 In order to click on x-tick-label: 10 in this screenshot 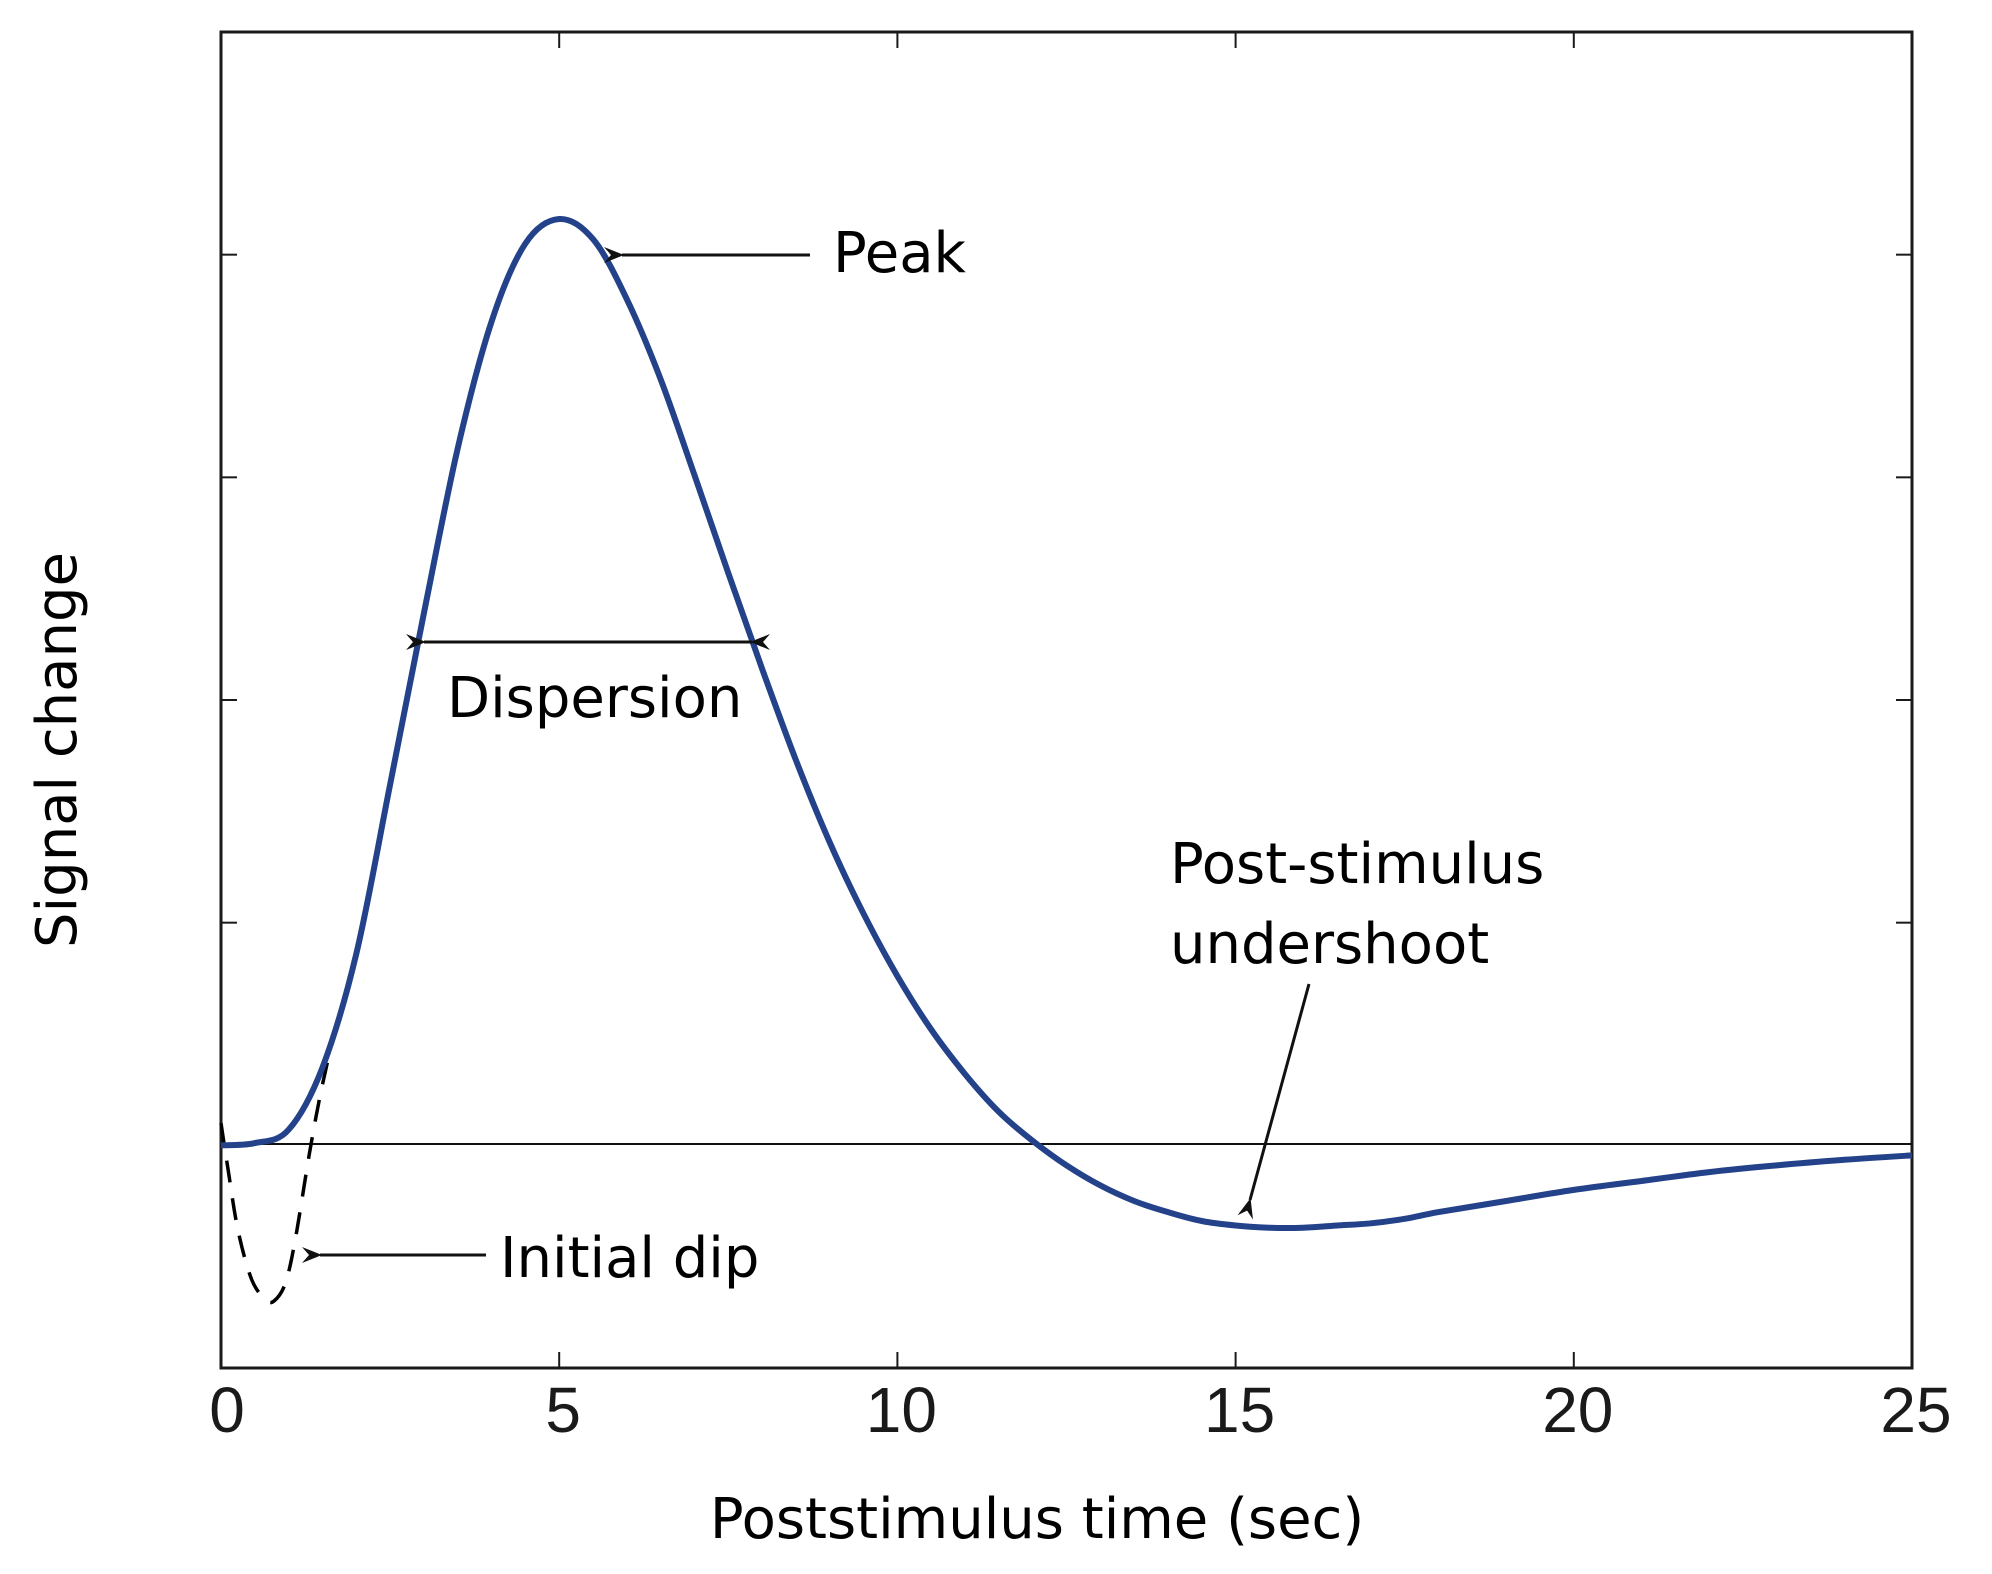, I will do `click(901, 1410)`.